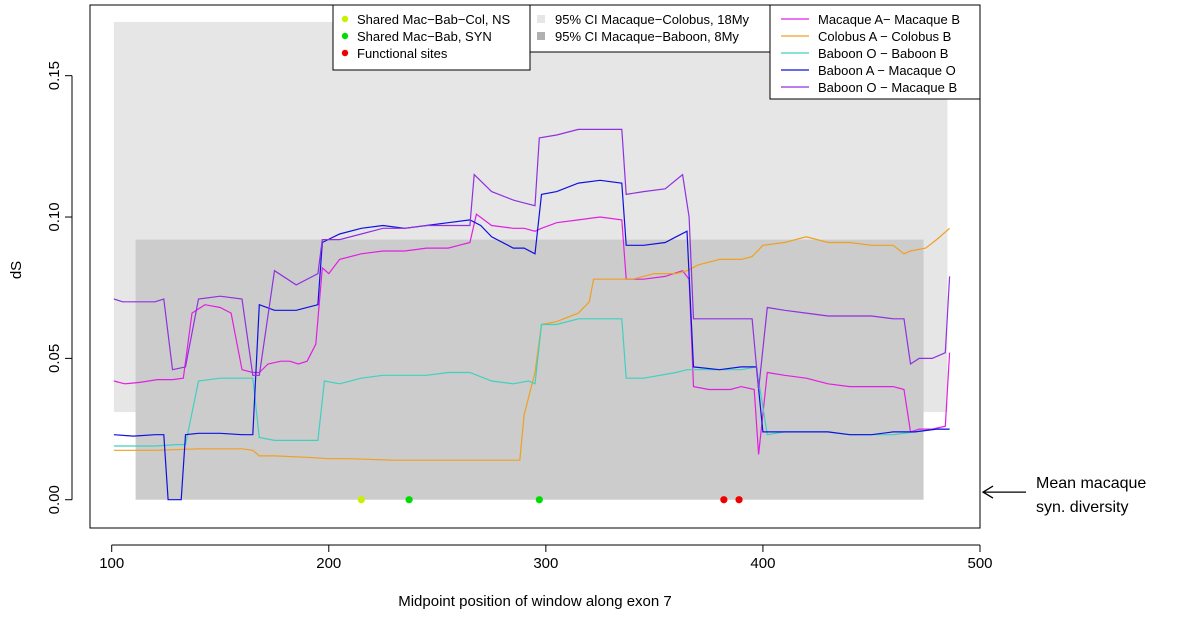 This screenshot has height=617, width=1179. What do you see at coordinates (550, 500) in the screenshot?
I see `site-points` at bounding box center [550, 500].